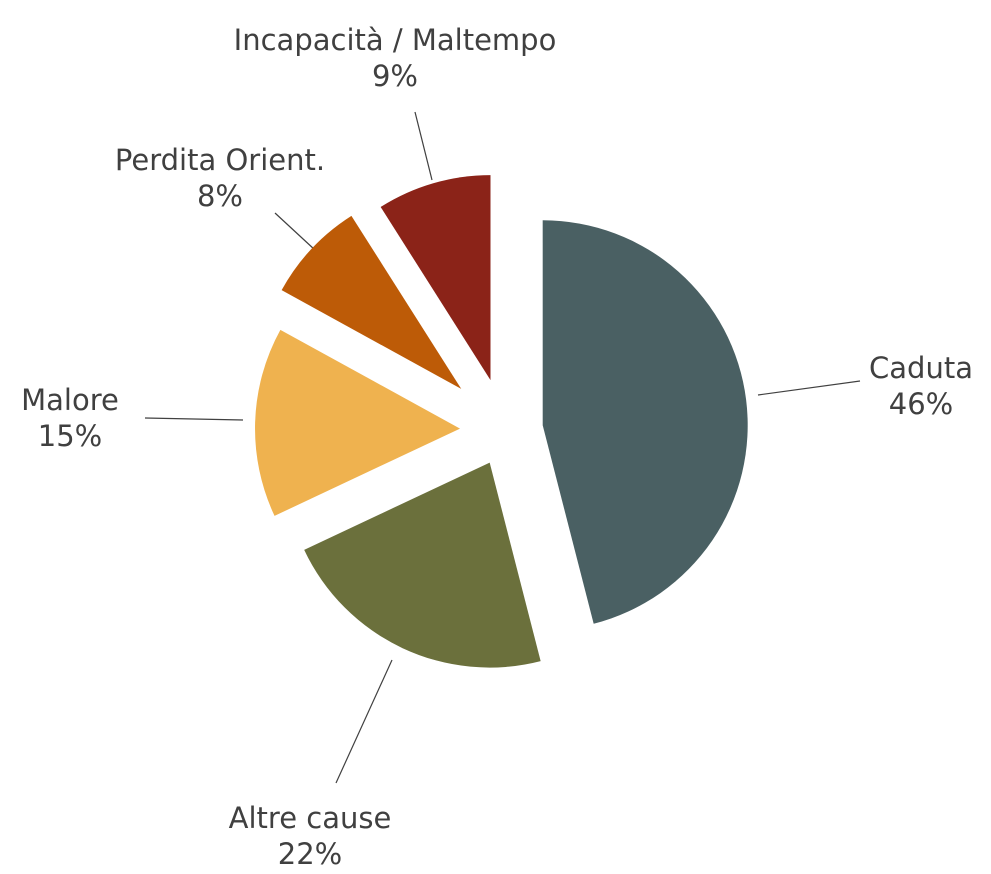 Image resolution: width=991 pixels, height=874 pixels. What do you see at coordinates (220, 196) in the screenshot?
I see `slice-value-label: 8%` at bounding box center [220, 196].